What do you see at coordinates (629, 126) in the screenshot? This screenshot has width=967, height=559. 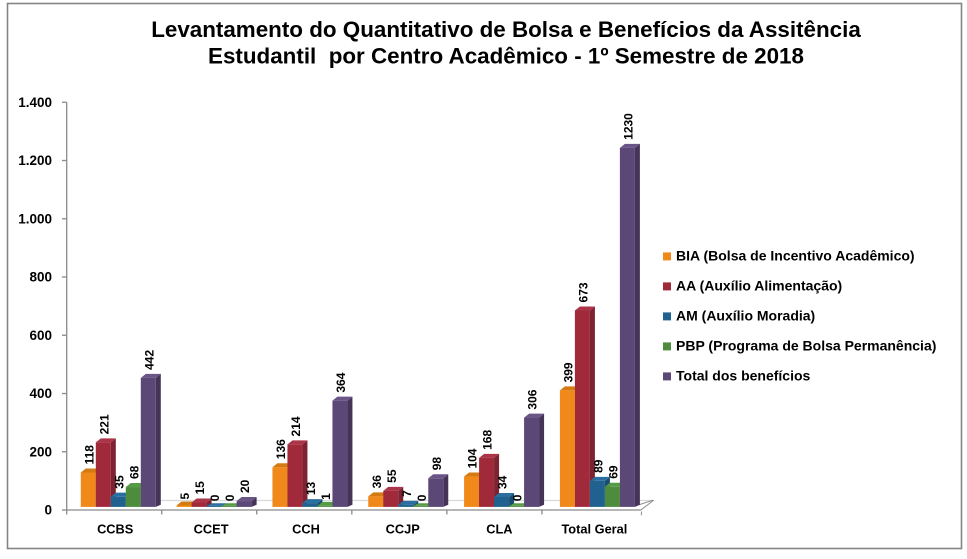 I see `svg-text: 1230` at bounding box center [629, 126].